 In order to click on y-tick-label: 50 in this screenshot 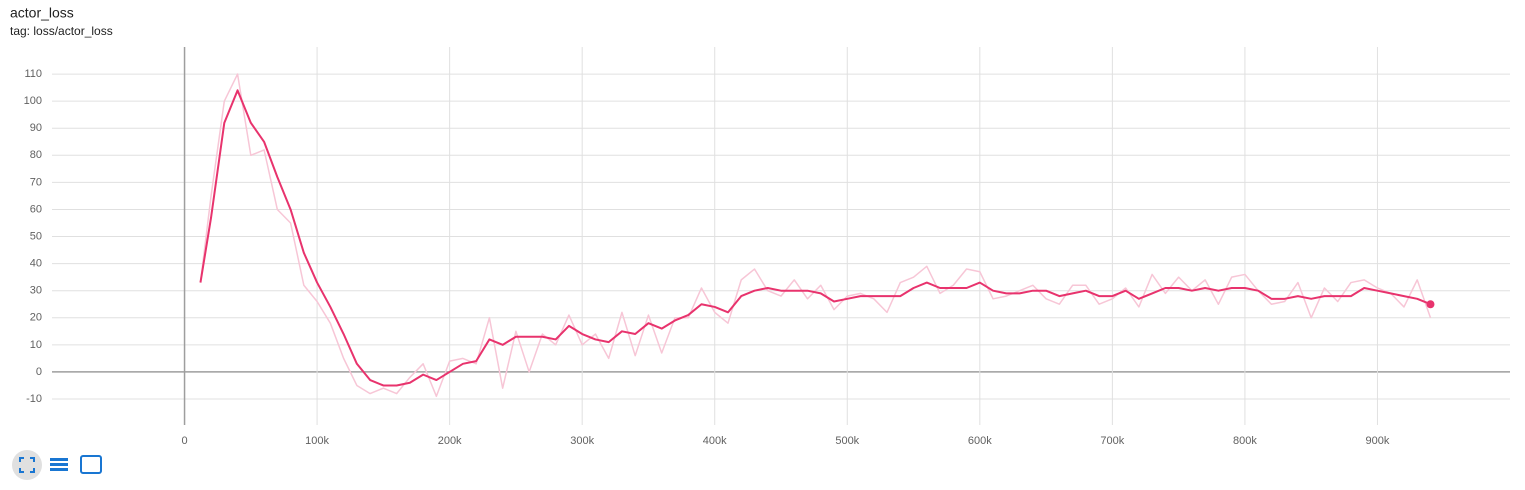, I will do `click(36, 236)`.